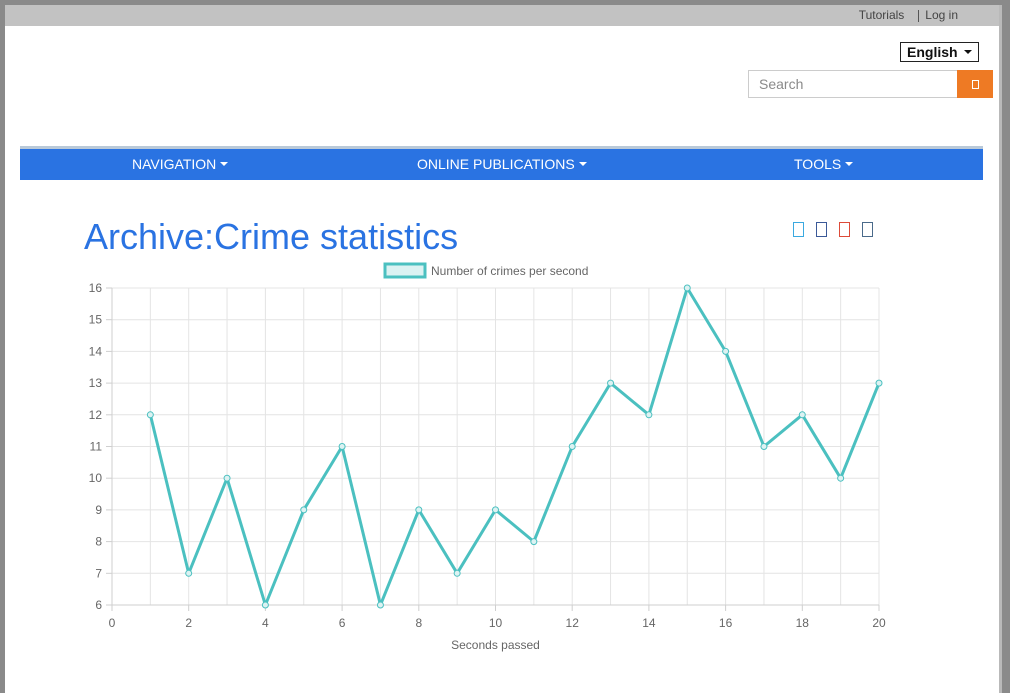  I want to click on nav-tools: TOOLS, so click(824, 164).